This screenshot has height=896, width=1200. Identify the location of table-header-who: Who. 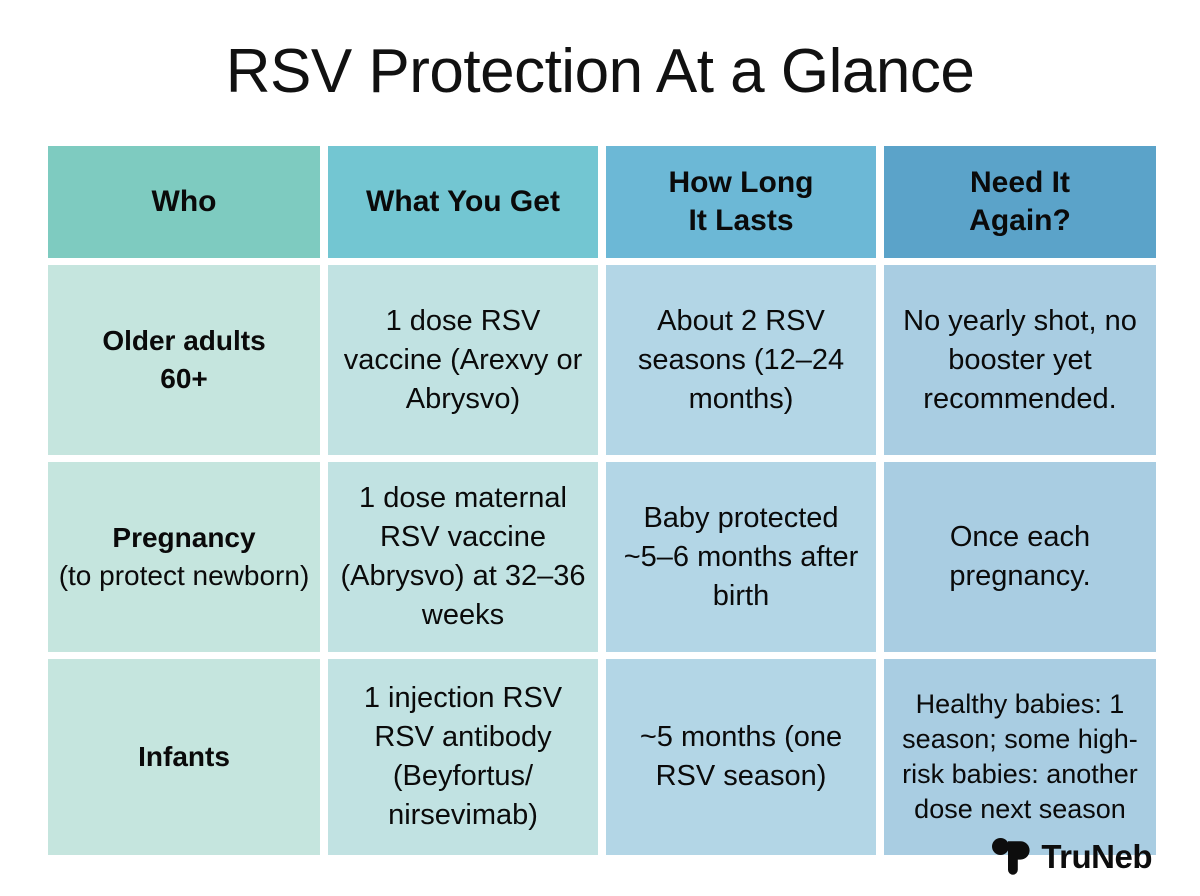
(184, 202).